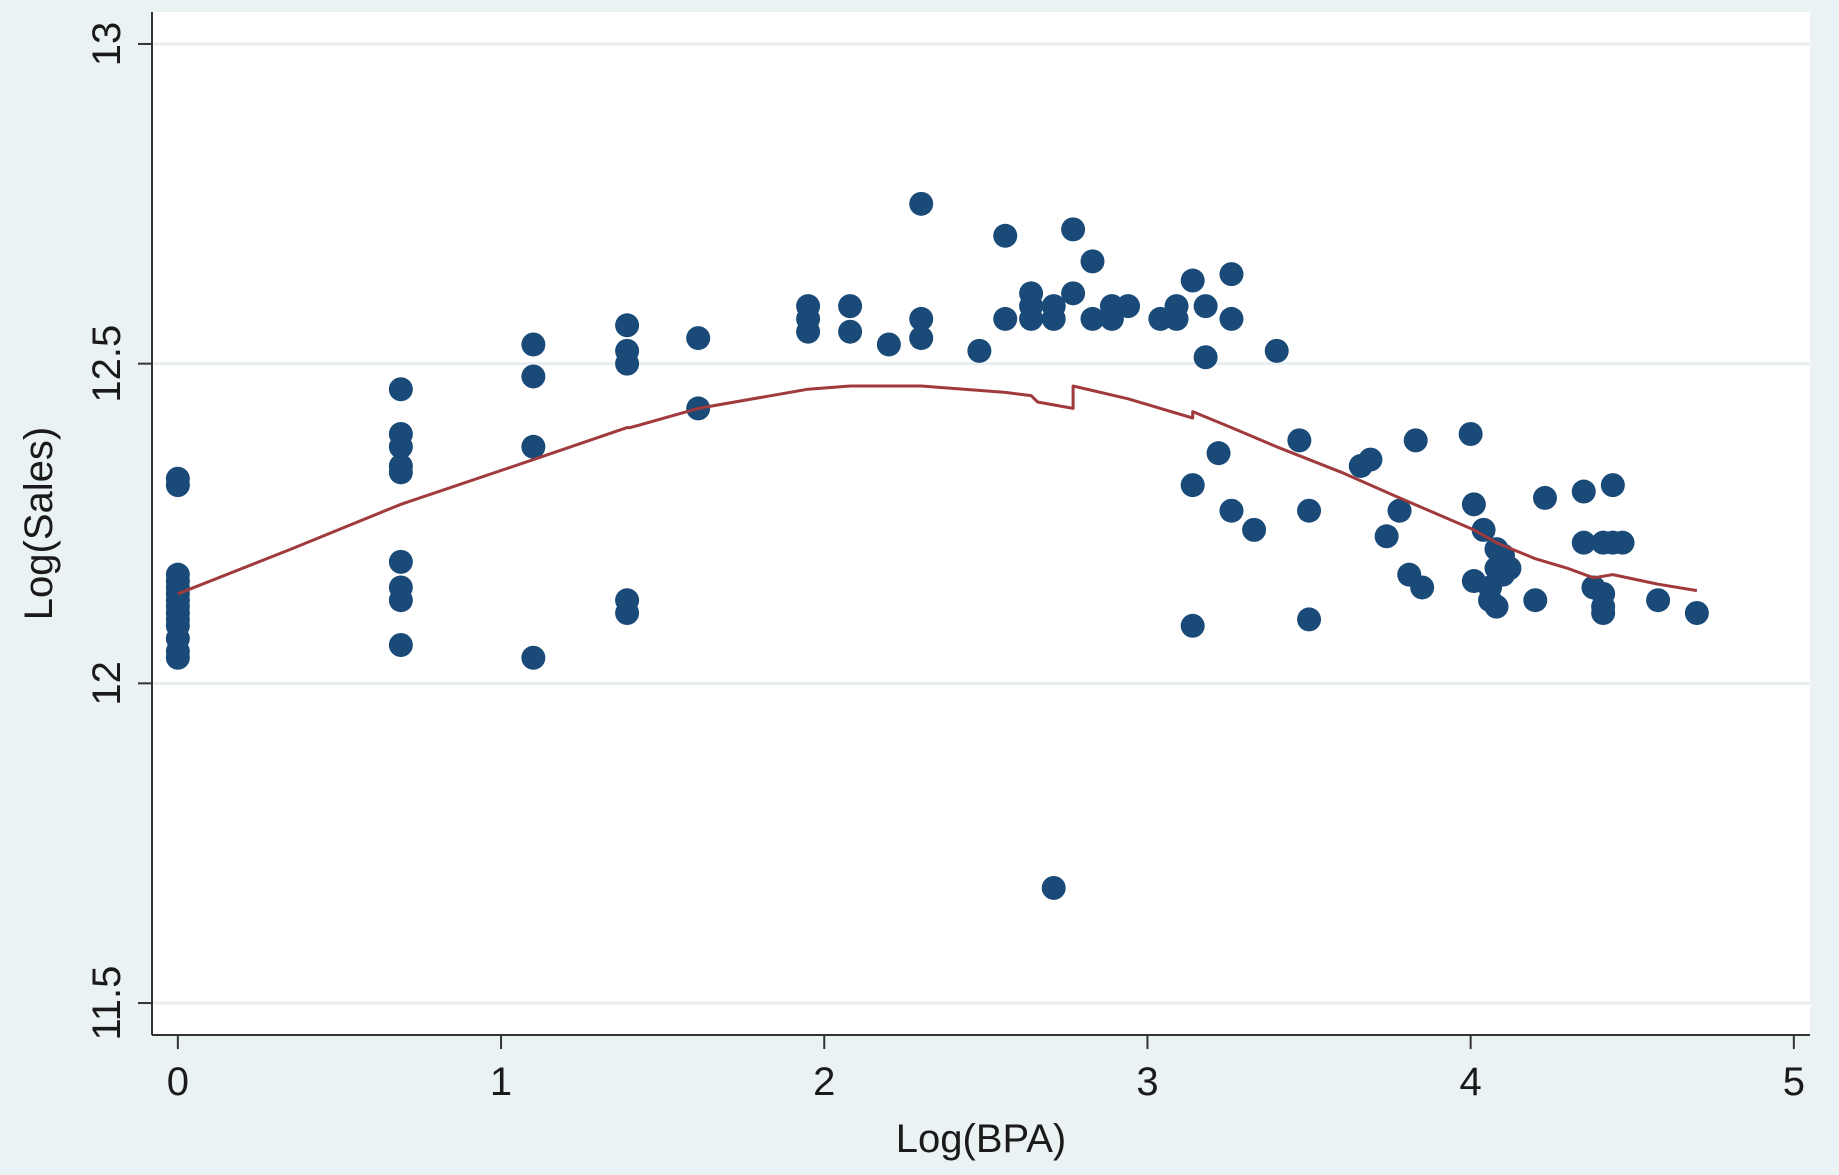 This screenshot has height=1175, width=1839. Describe the element at coordinates (501, 1082) in the screenshot. I see `x-tick-label-1: 1` at that location.